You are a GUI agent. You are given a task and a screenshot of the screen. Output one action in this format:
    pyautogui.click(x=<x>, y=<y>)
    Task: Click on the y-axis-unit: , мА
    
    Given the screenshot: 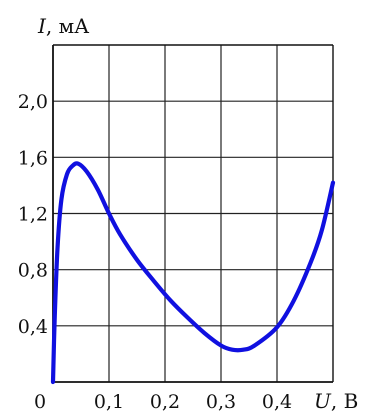 What is the action you would take?
    pyautogui.click(x=67, y=26)
    